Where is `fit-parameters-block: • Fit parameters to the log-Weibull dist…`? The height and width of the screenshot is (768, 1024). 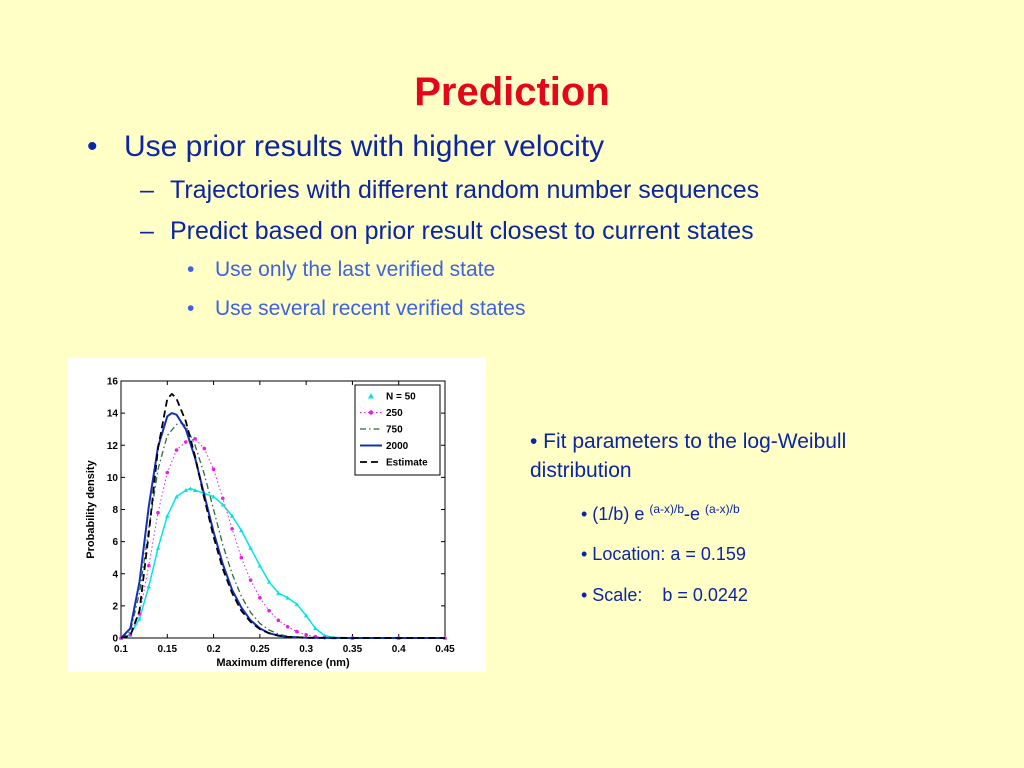 fit-parameters-block: • Fit parameters to the log-Weibull dist… is located at coordinates (740, 516).